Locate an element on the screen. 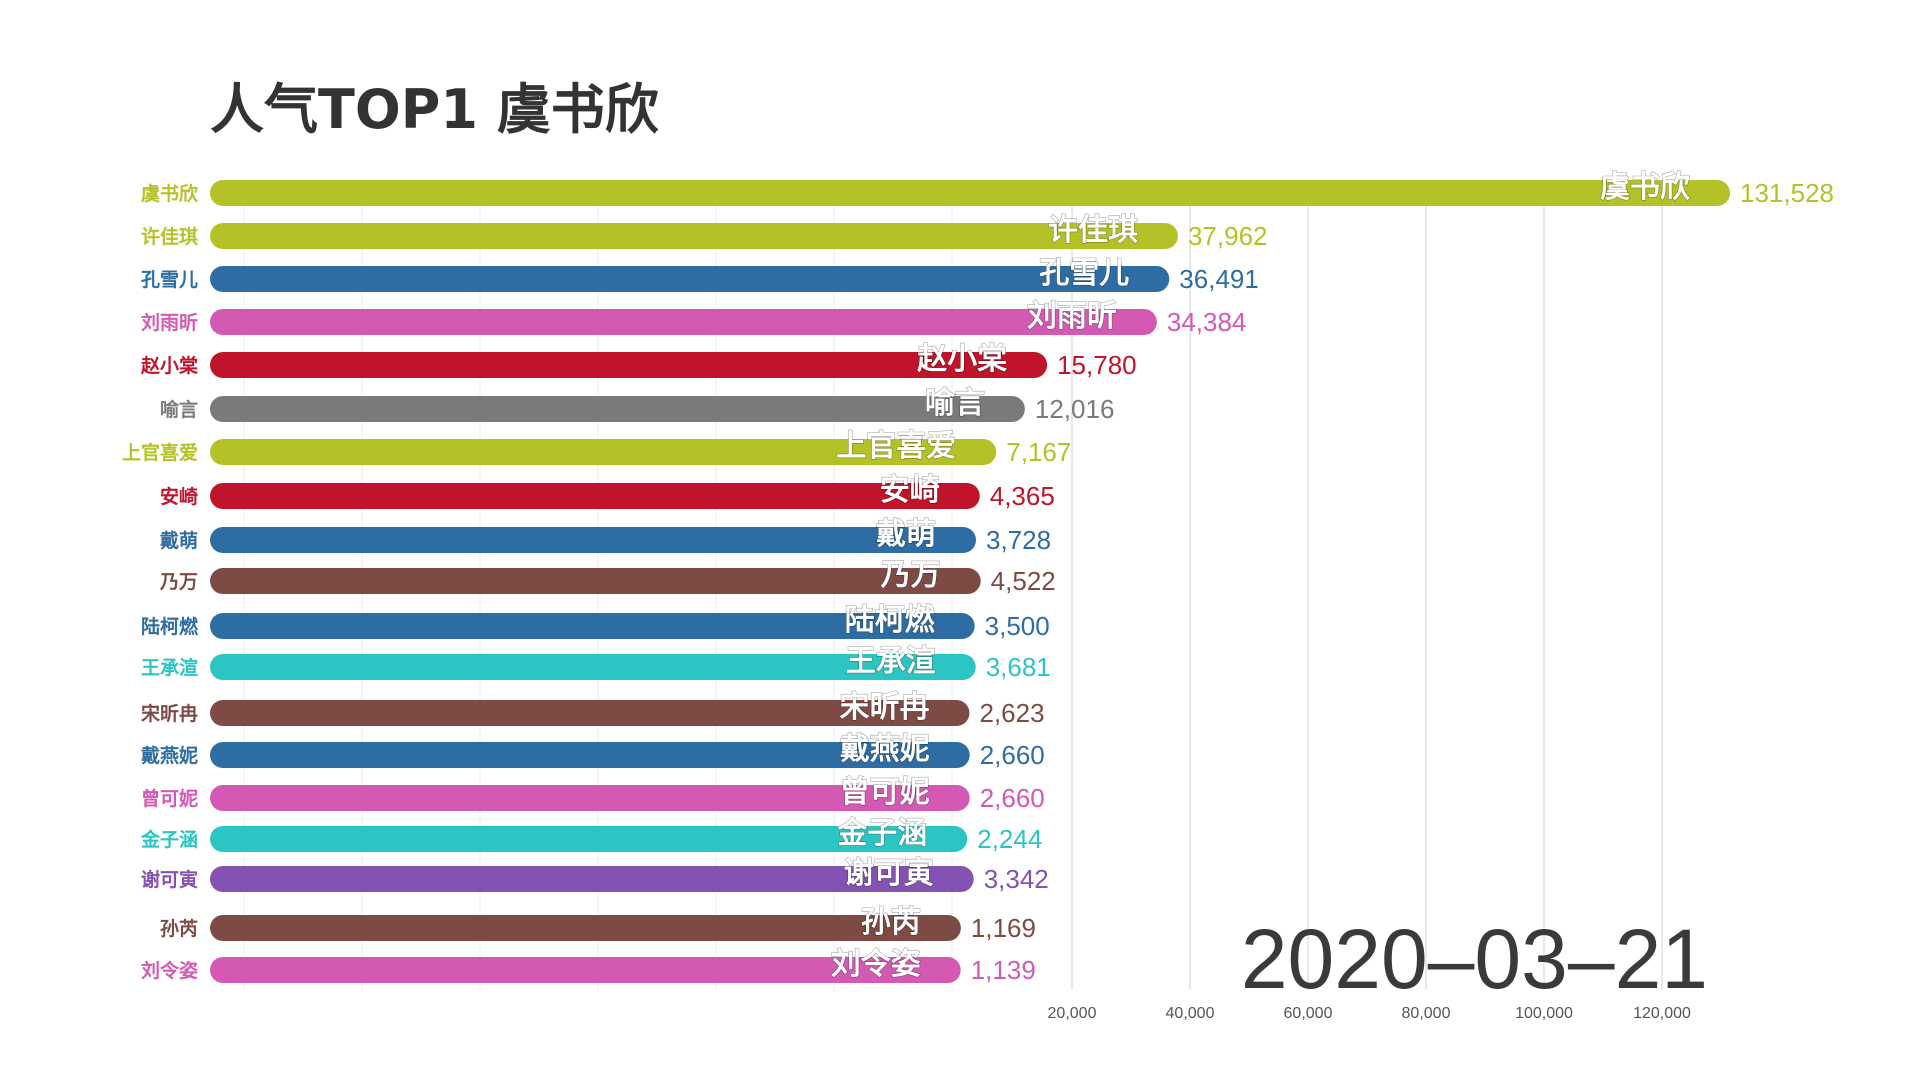 The width and height of the screenshot is (1920, 1080). bar-row: 刘雨昕 刘雨昕 34,384 is located at coordinates (694, 317).